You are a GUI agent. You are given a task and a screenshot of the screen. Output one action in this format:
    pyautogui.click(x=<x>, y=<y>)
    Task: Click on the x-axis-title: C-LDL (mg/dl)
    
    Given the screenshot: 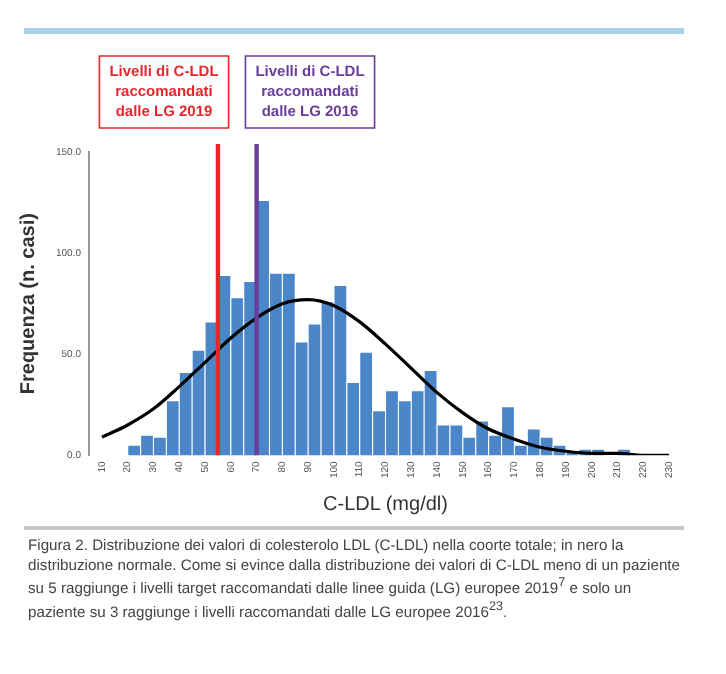 What is the action you would take?
    pyautogui.click(x=385, y=504)
    